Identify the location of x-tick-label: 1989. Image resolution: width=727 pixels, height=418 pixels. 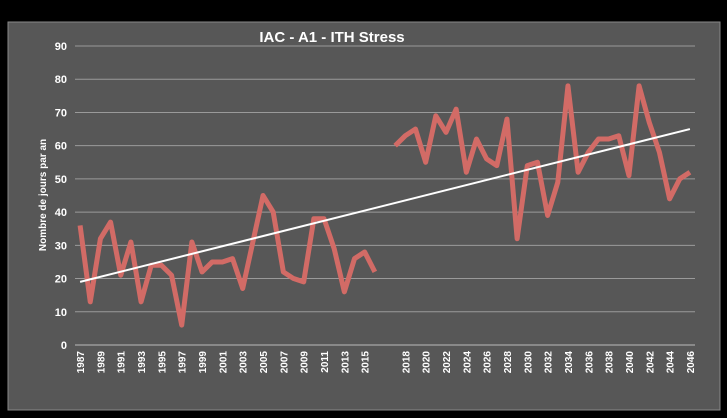
(101, 362).